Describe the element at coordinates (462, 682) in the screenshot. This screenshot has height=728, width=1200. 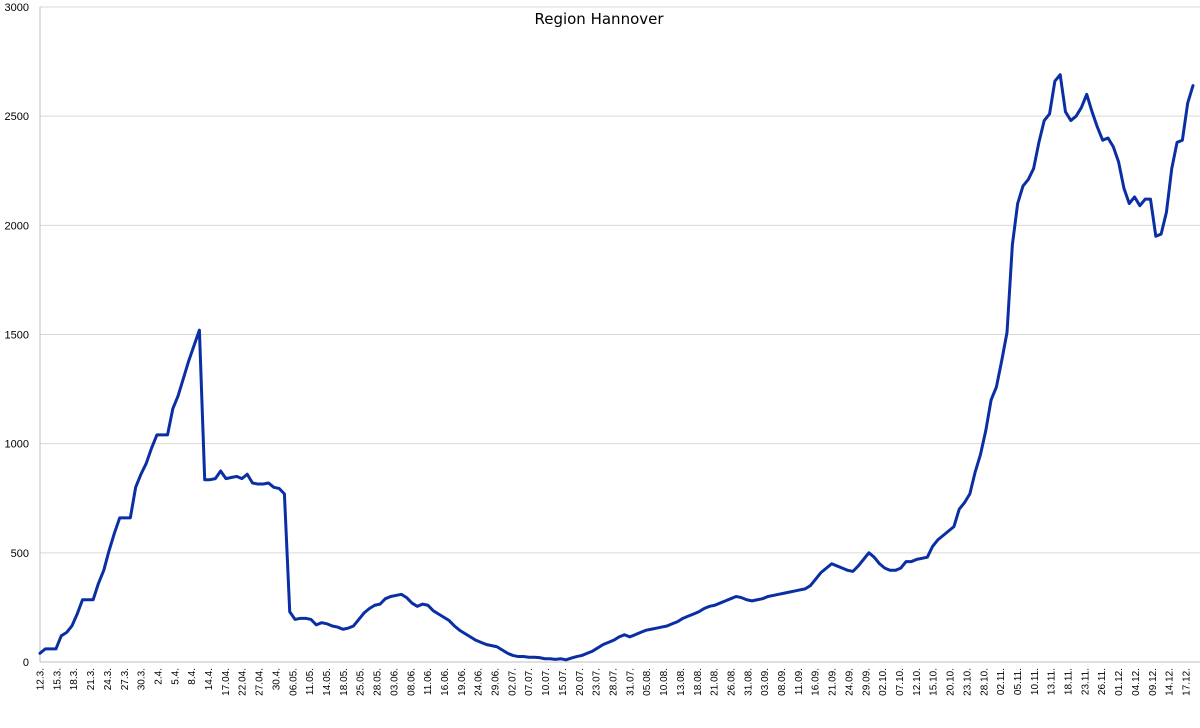
I see `x-tick-label: 19.06.` at that location.